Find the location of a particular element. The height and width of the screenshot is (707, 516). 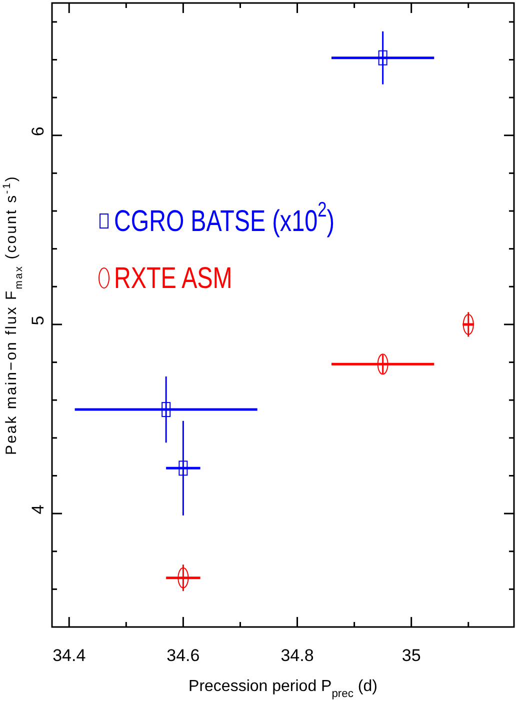

legend-label: CGRO BATSE (x10$^{2}$) is located at coordinates (224, 218).